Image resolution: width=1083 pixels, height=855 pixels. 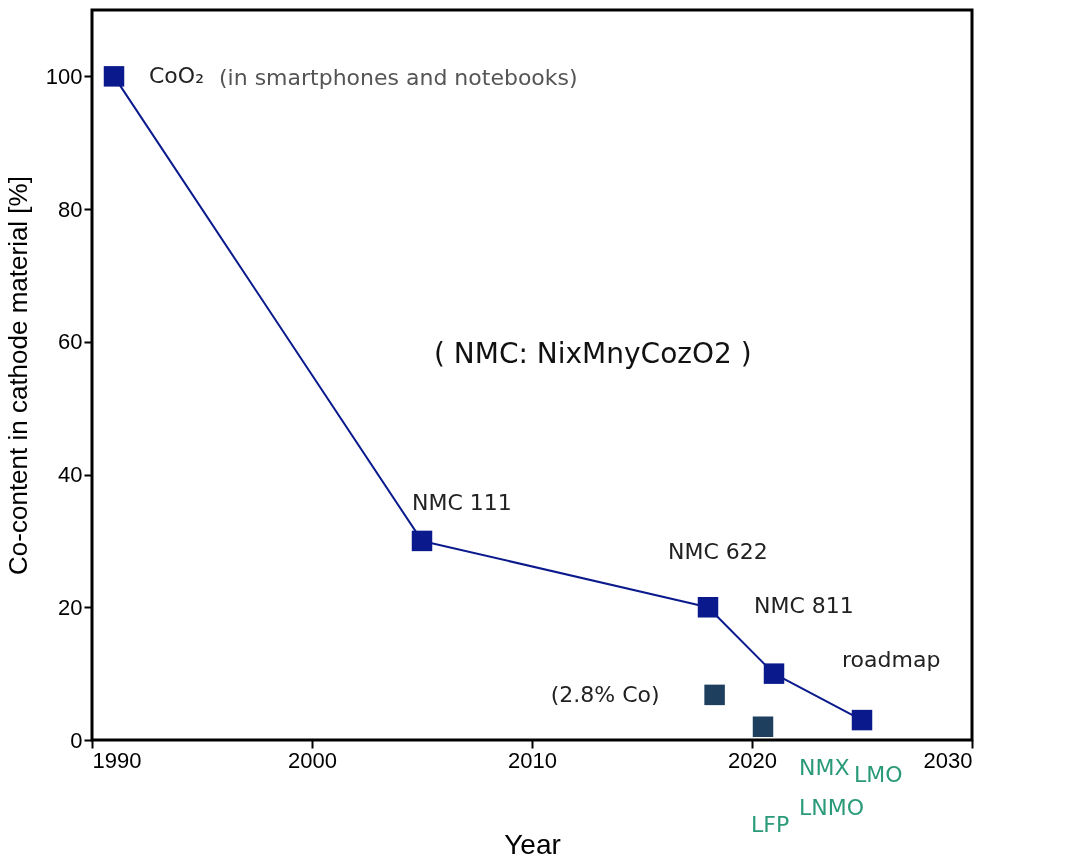 I want to click on x-tick-label: 2000, so click(x=312, y=760).